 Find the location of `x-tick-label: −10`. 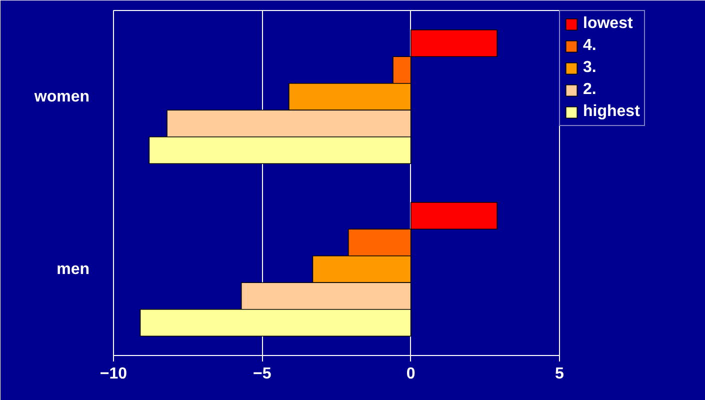

x-tick-label: −10 is located at coordinates (114, 374).